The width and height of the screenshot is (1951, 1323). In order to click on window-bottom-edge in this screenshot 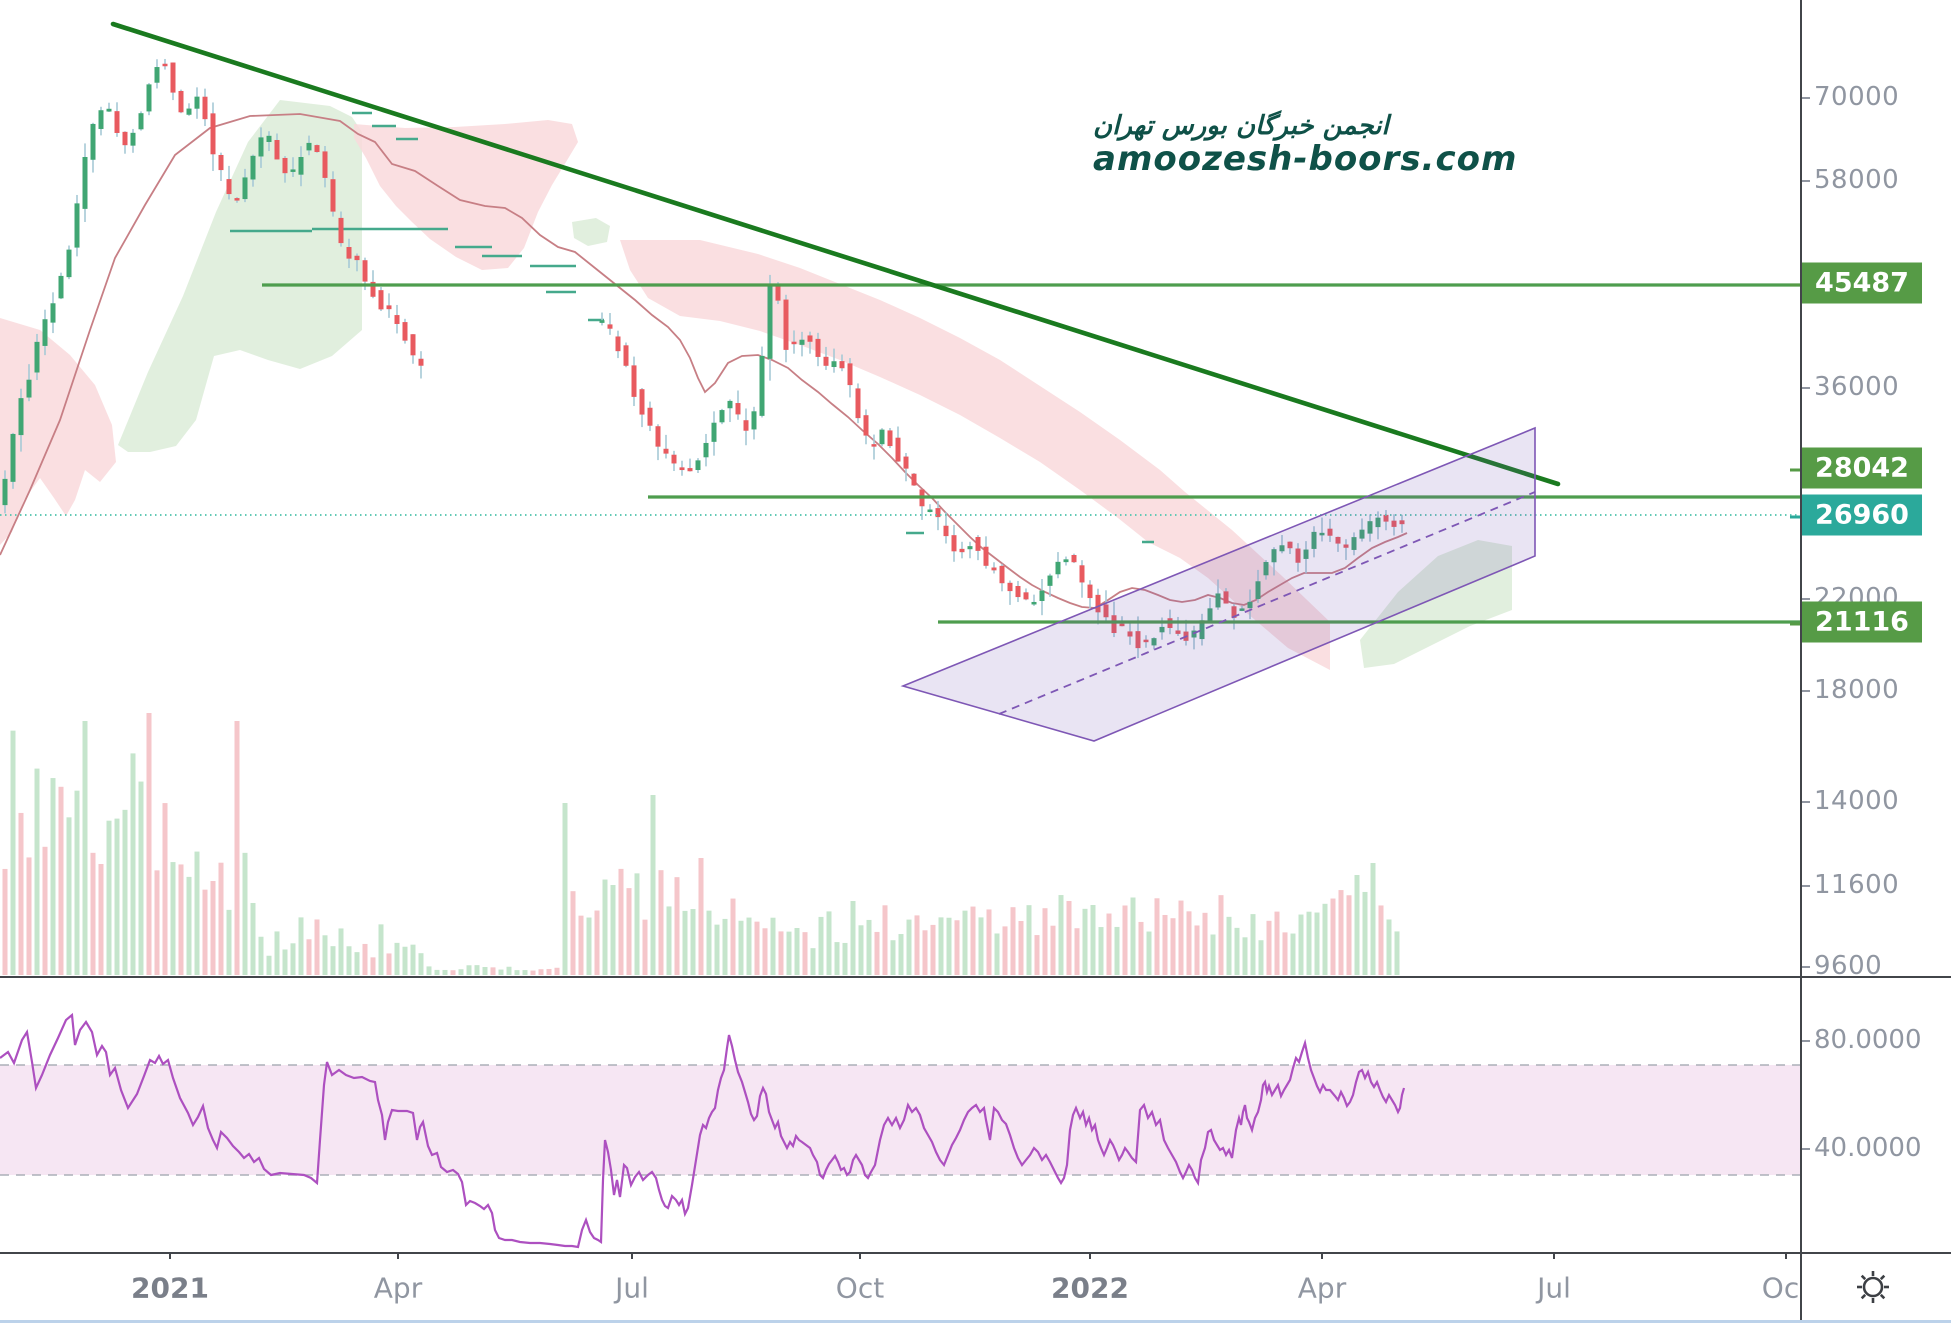, I will do `click(975, 1321)`.